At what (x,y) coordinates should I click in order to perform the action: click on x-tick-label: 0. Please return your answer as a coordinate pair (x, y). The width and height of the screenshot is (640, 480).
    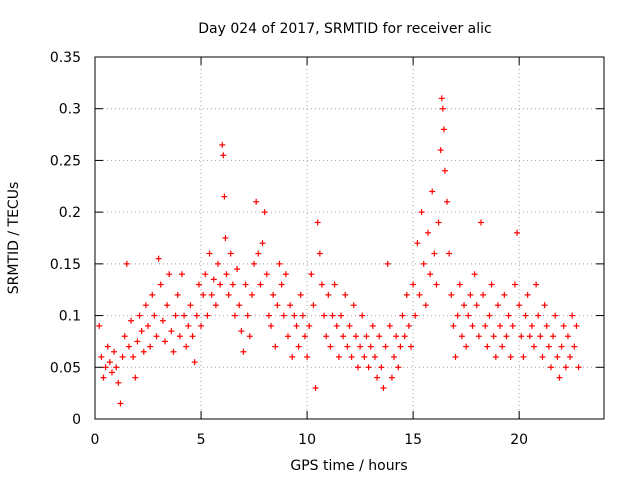
    Looking at the image, I should click on (95, 440).